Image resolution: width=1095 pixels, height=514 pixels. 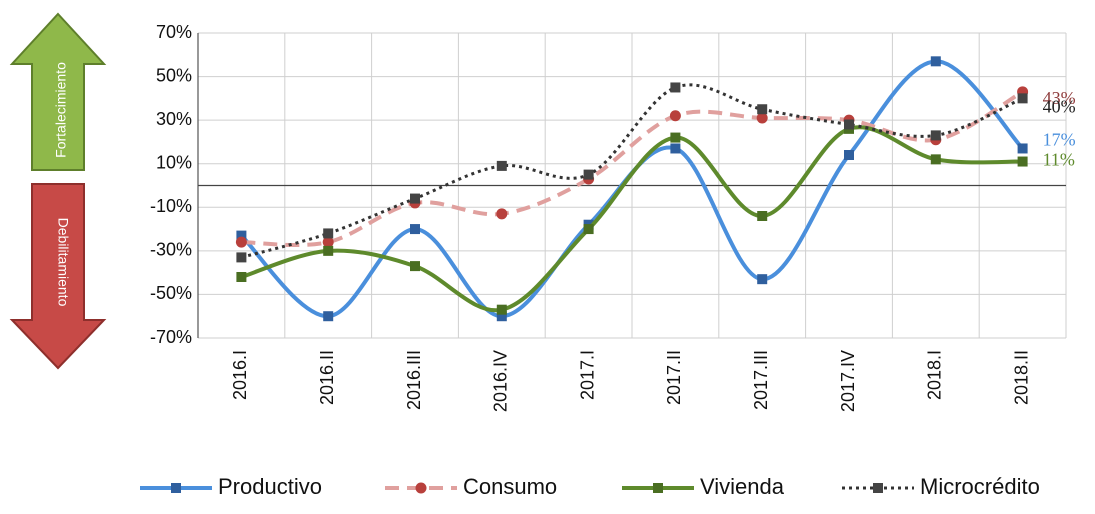 I want to click on annotation: Debilitamiento, so click(x=63, y=262).